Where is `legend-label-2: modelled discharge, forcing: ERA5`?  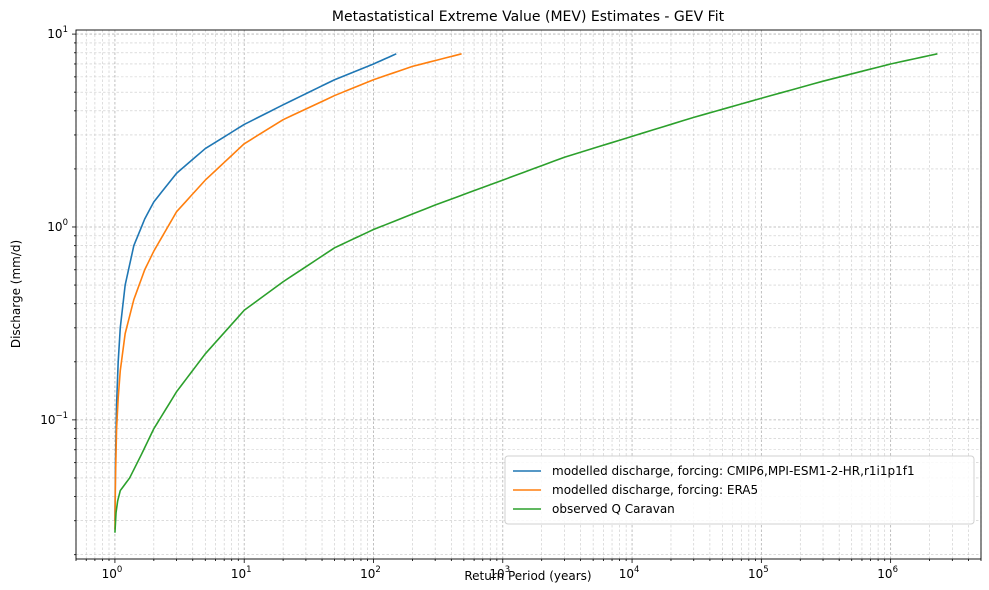 legend-label-2: modelled discharge, forcing: ERA5 is located at coordinates (655, 490).